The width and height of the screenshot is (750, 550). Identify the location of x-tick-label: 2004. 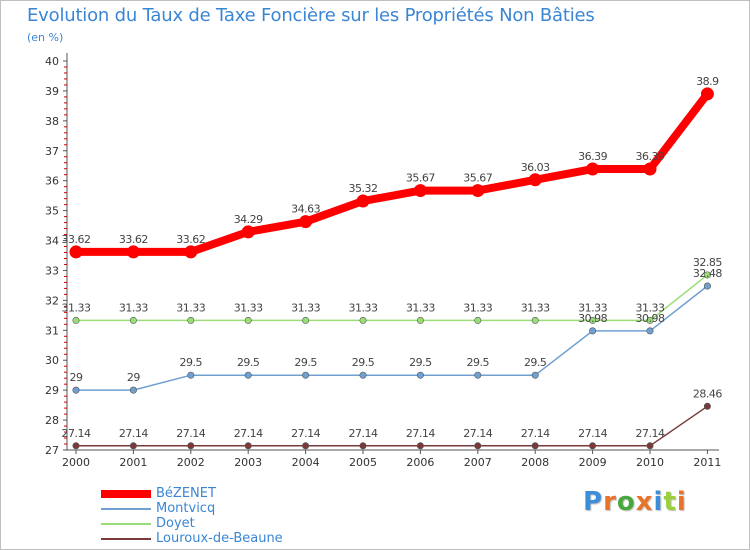
(306, 462).